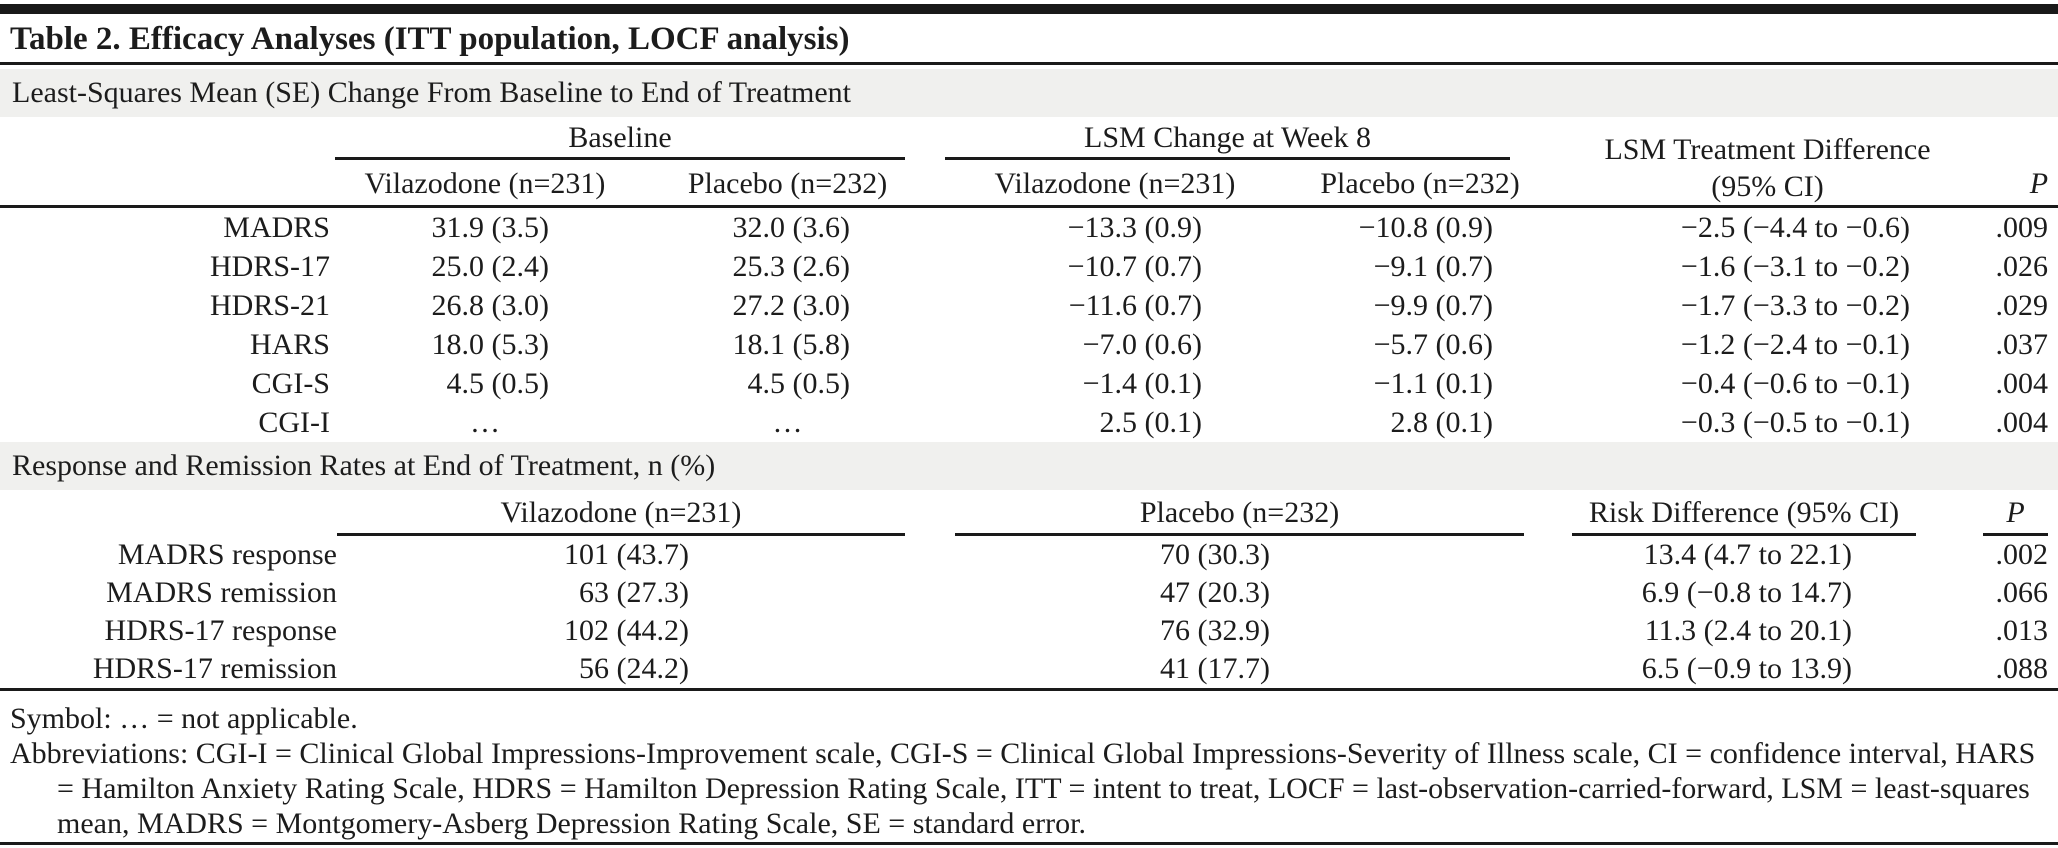  What do you see at coordinates (1215, 630) in the screenshot?
I see `cell-placebo: 76 (32.9)` at bounding box center [1215, 630].